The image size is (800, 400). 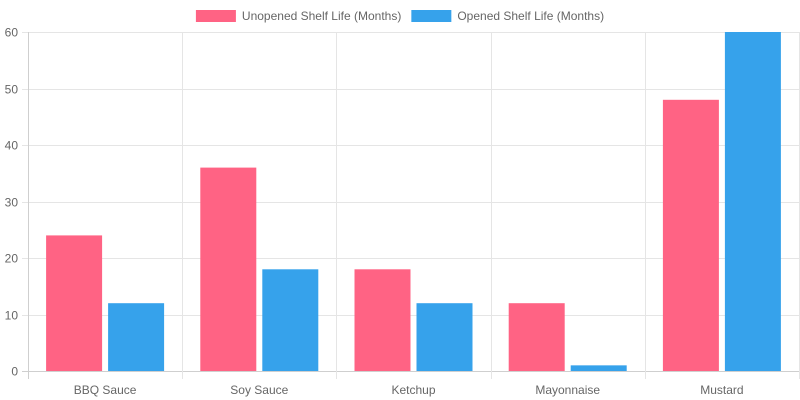 What do you see at coordinates (12, 90) in the screenshot?
I see `y-tick-label: 50` at bounding box center [12, 90].